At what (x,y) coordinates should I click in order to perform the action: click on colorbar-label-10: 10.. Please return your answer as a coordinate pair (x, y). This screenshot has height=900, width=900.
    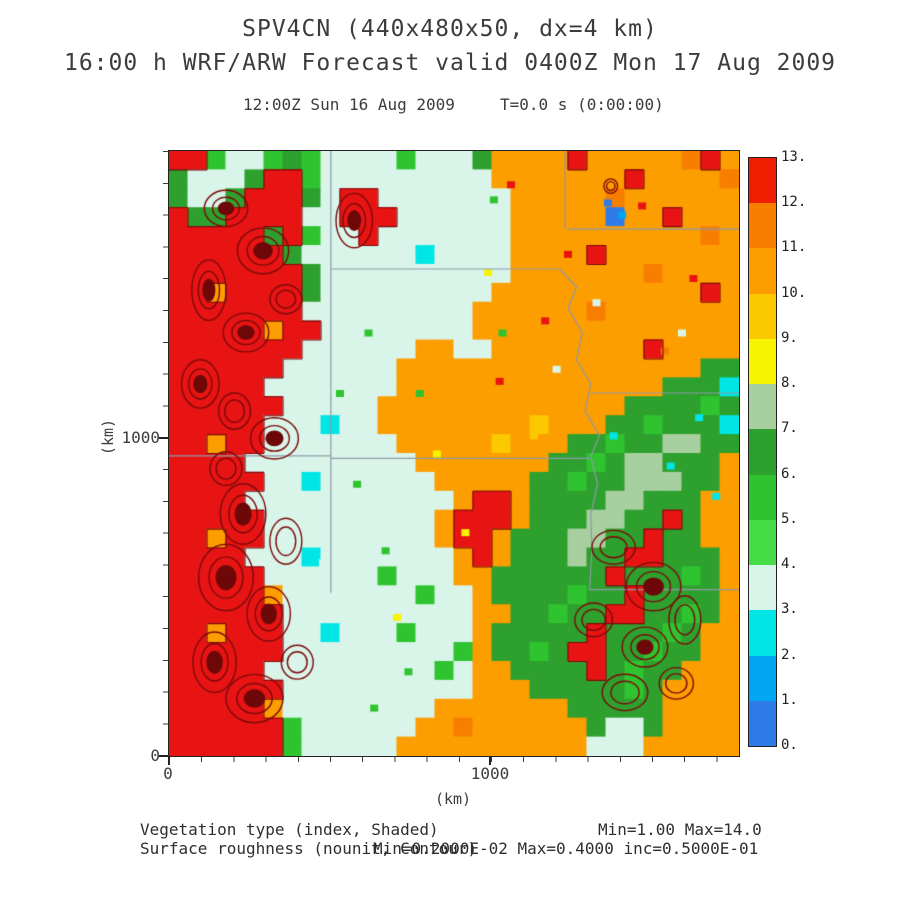
    Looking at the image, I should click on (794, 292).